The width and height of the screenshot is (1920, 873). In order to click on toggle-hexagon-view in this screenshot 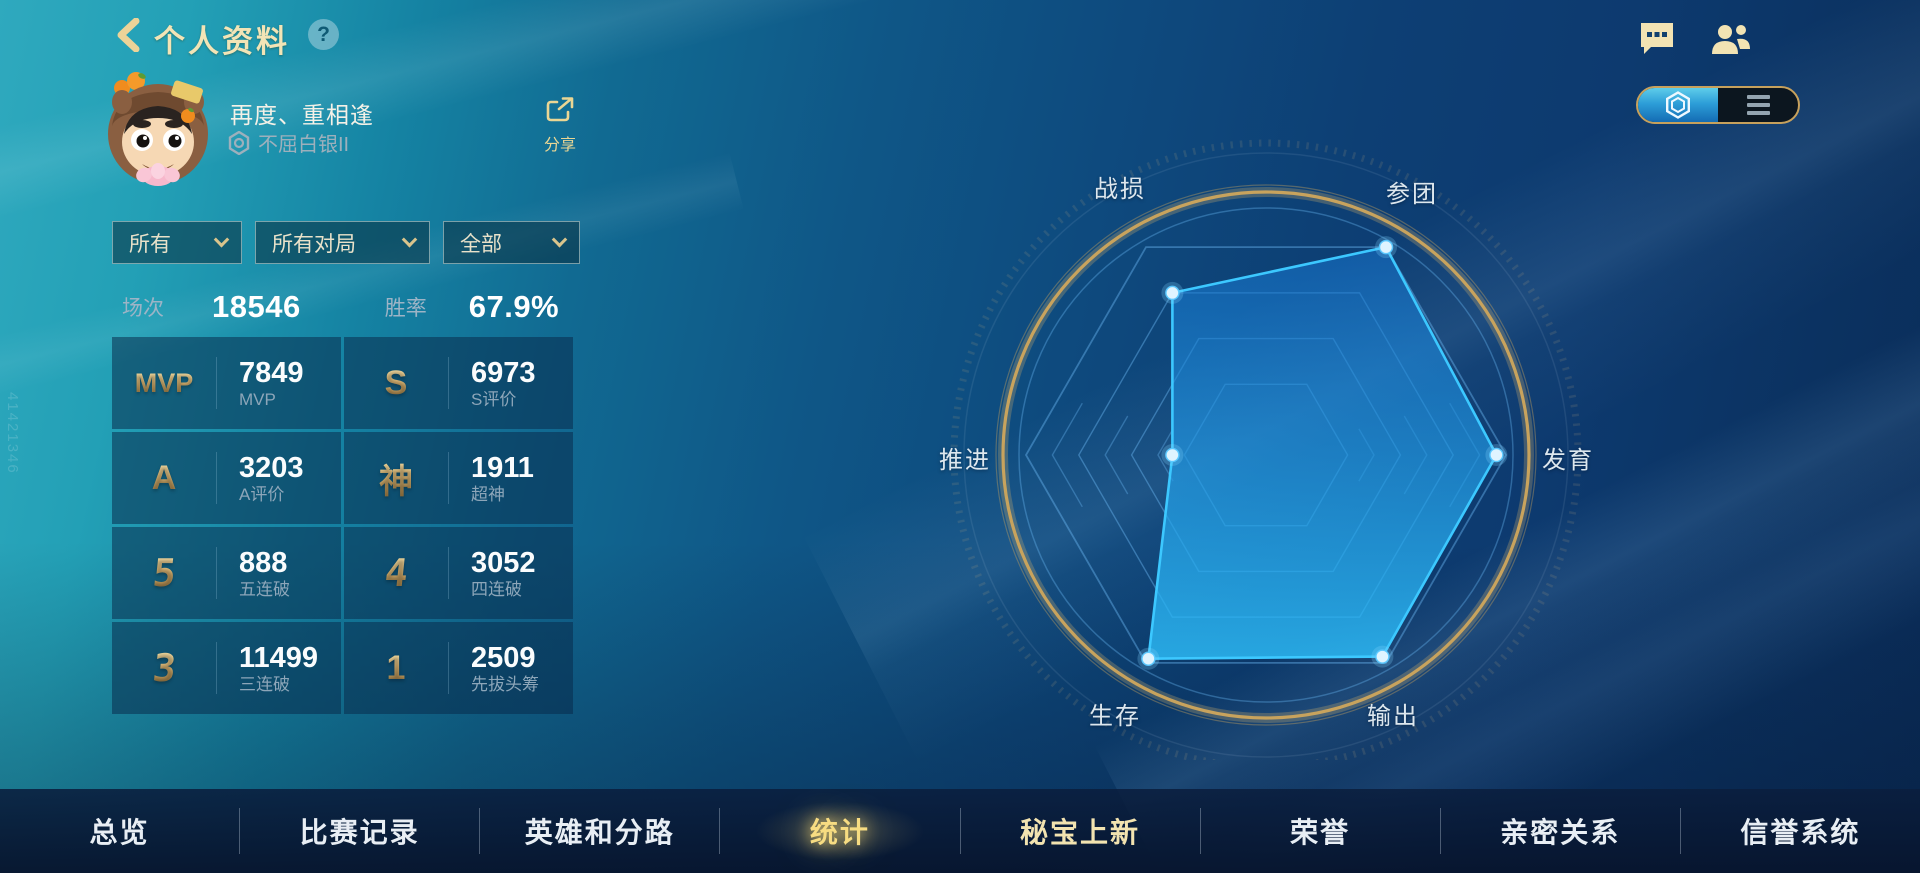, I will do `click(1678, 105)`.